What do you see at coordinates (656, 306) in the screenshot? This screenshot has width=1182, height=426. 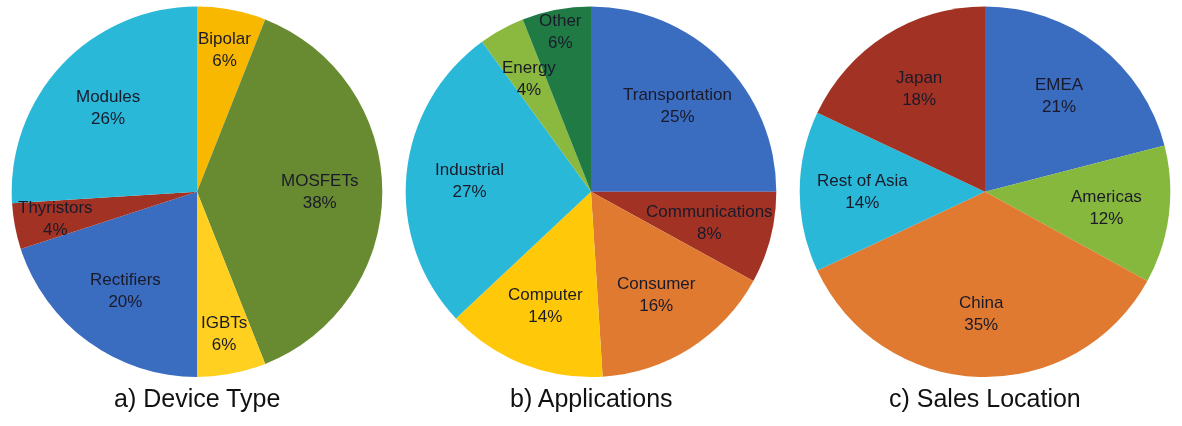 I see `data-label: 16%` at bounding box center [656, 306].